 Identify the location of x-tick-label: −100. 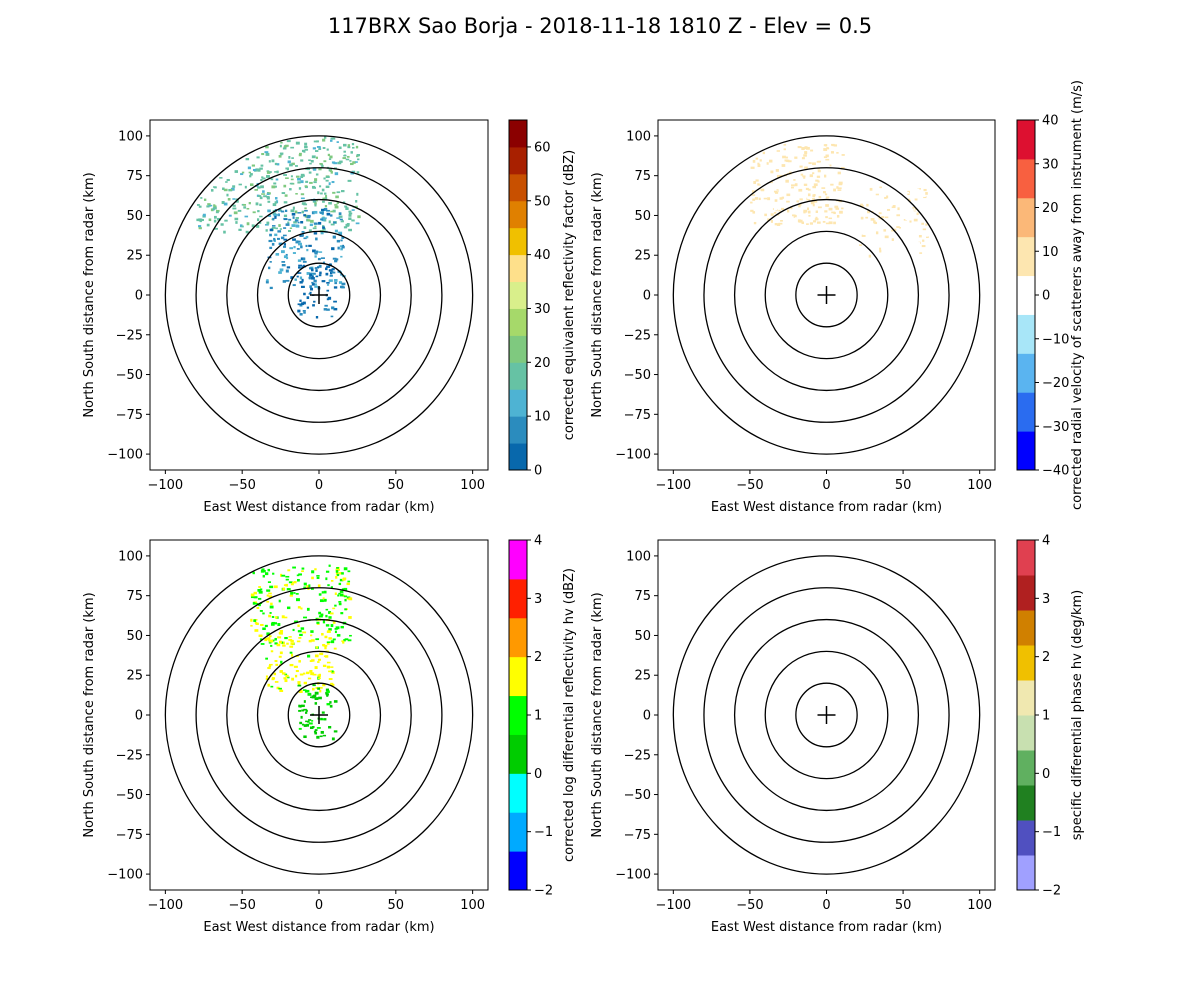
(166, 905).